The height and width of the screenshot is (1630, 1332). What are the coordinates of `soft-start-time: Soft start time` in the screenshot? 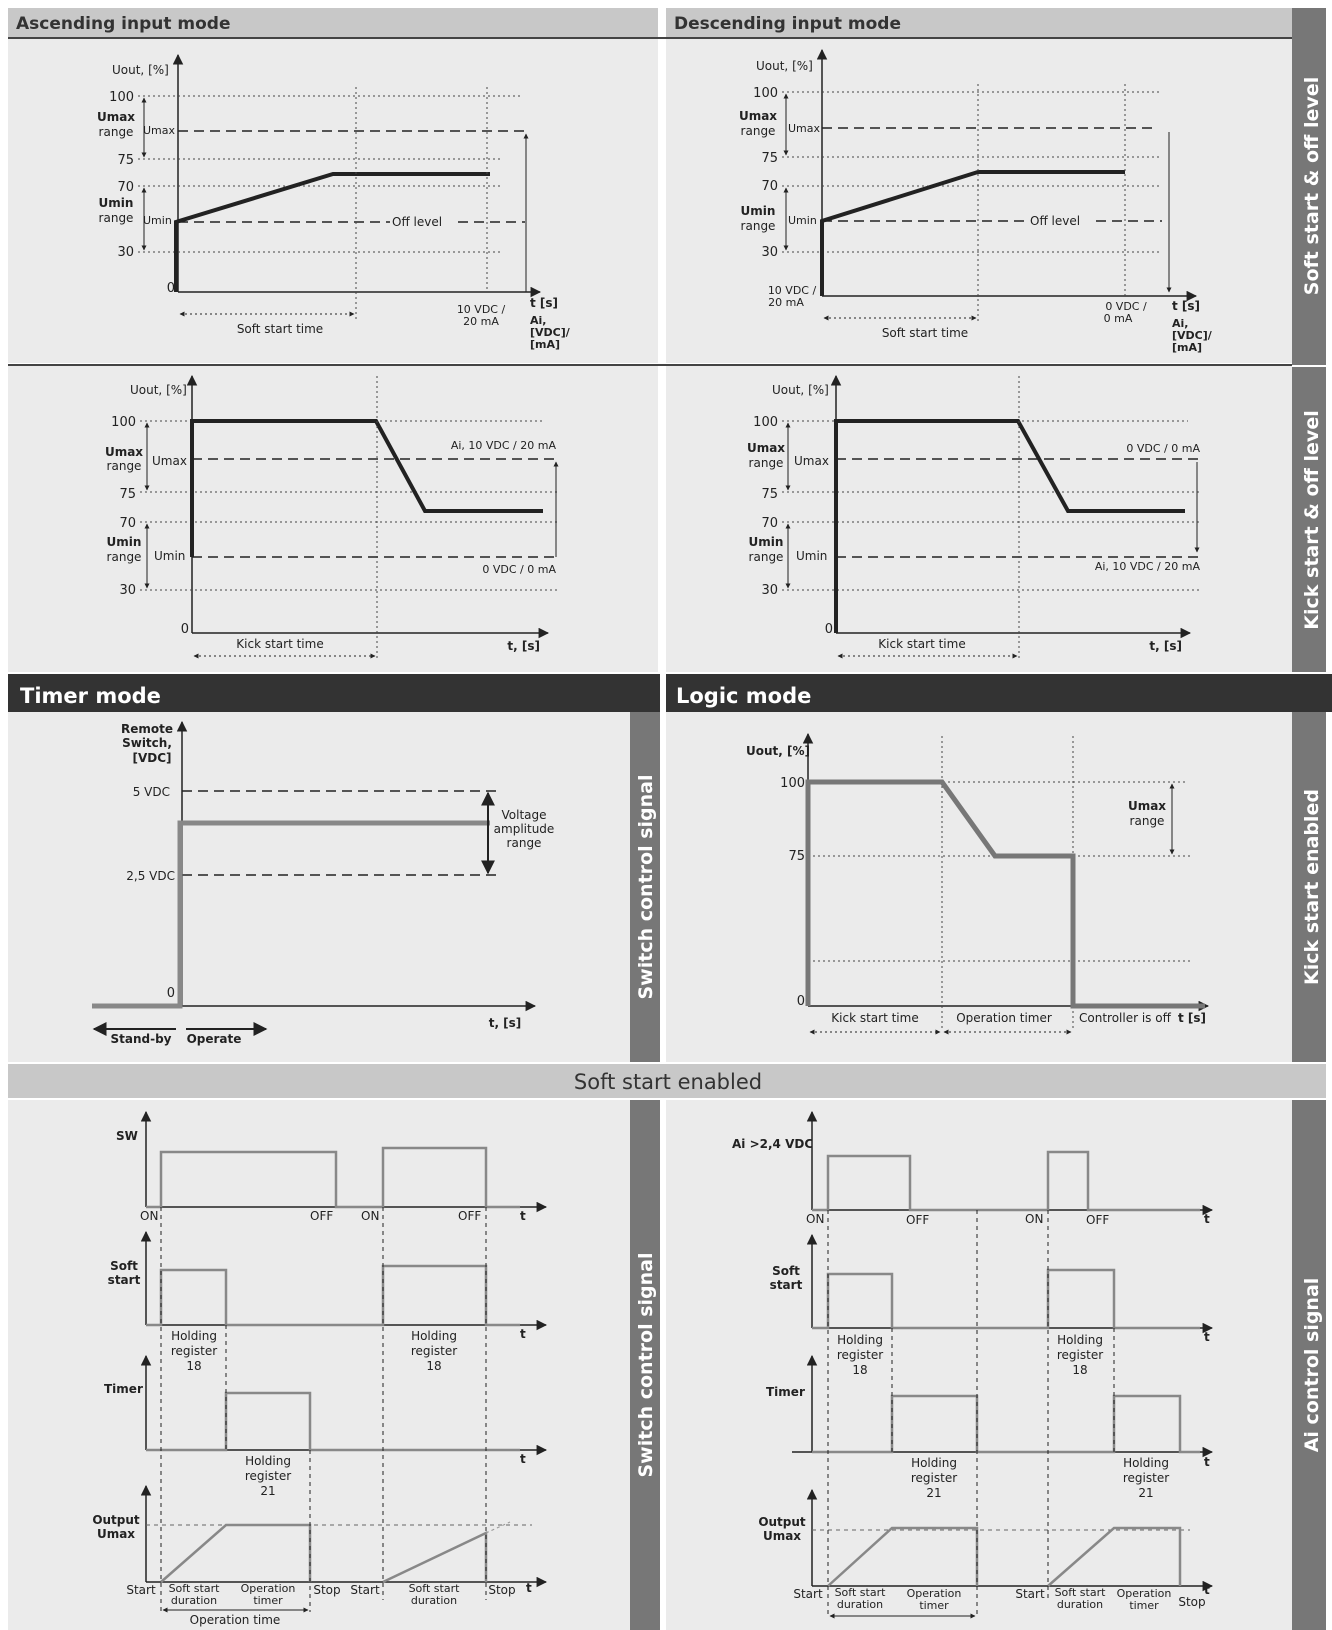 It's located at (280, 329).